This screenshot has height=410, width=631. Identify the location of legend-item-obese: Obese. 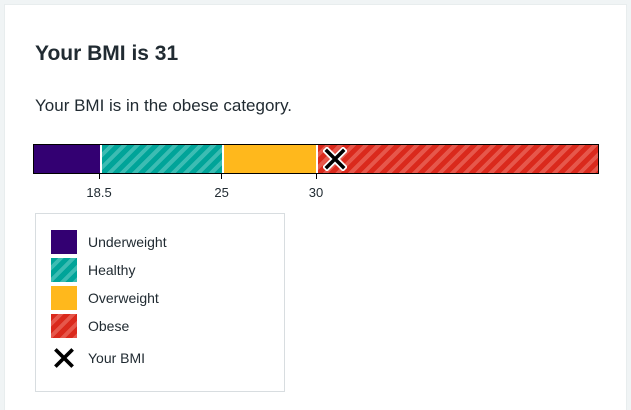
(90, 326).